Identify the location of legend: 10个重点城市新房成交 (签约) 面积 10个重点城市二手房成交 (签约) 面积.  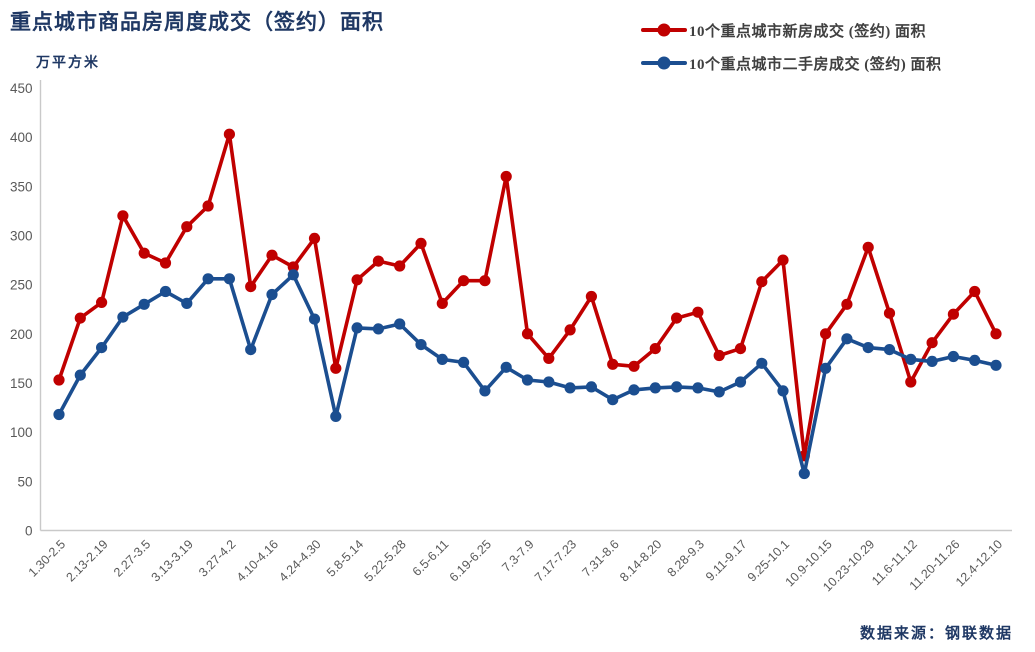
(791, 46).